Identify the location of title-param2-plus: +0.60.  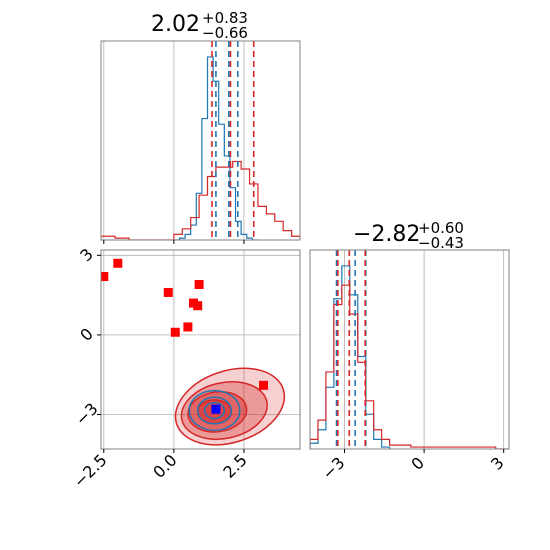
(441, 228).